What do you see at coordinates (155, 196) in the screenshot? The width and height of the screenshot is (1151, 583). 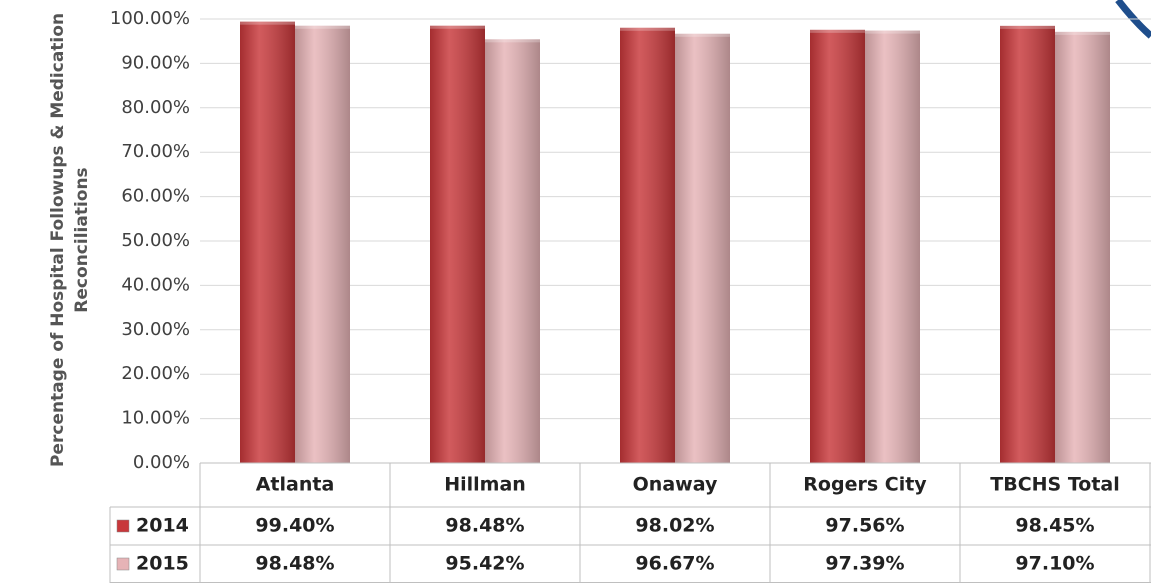 I see `y-tick-label: 60.00%` at bounding box center [155, 196].